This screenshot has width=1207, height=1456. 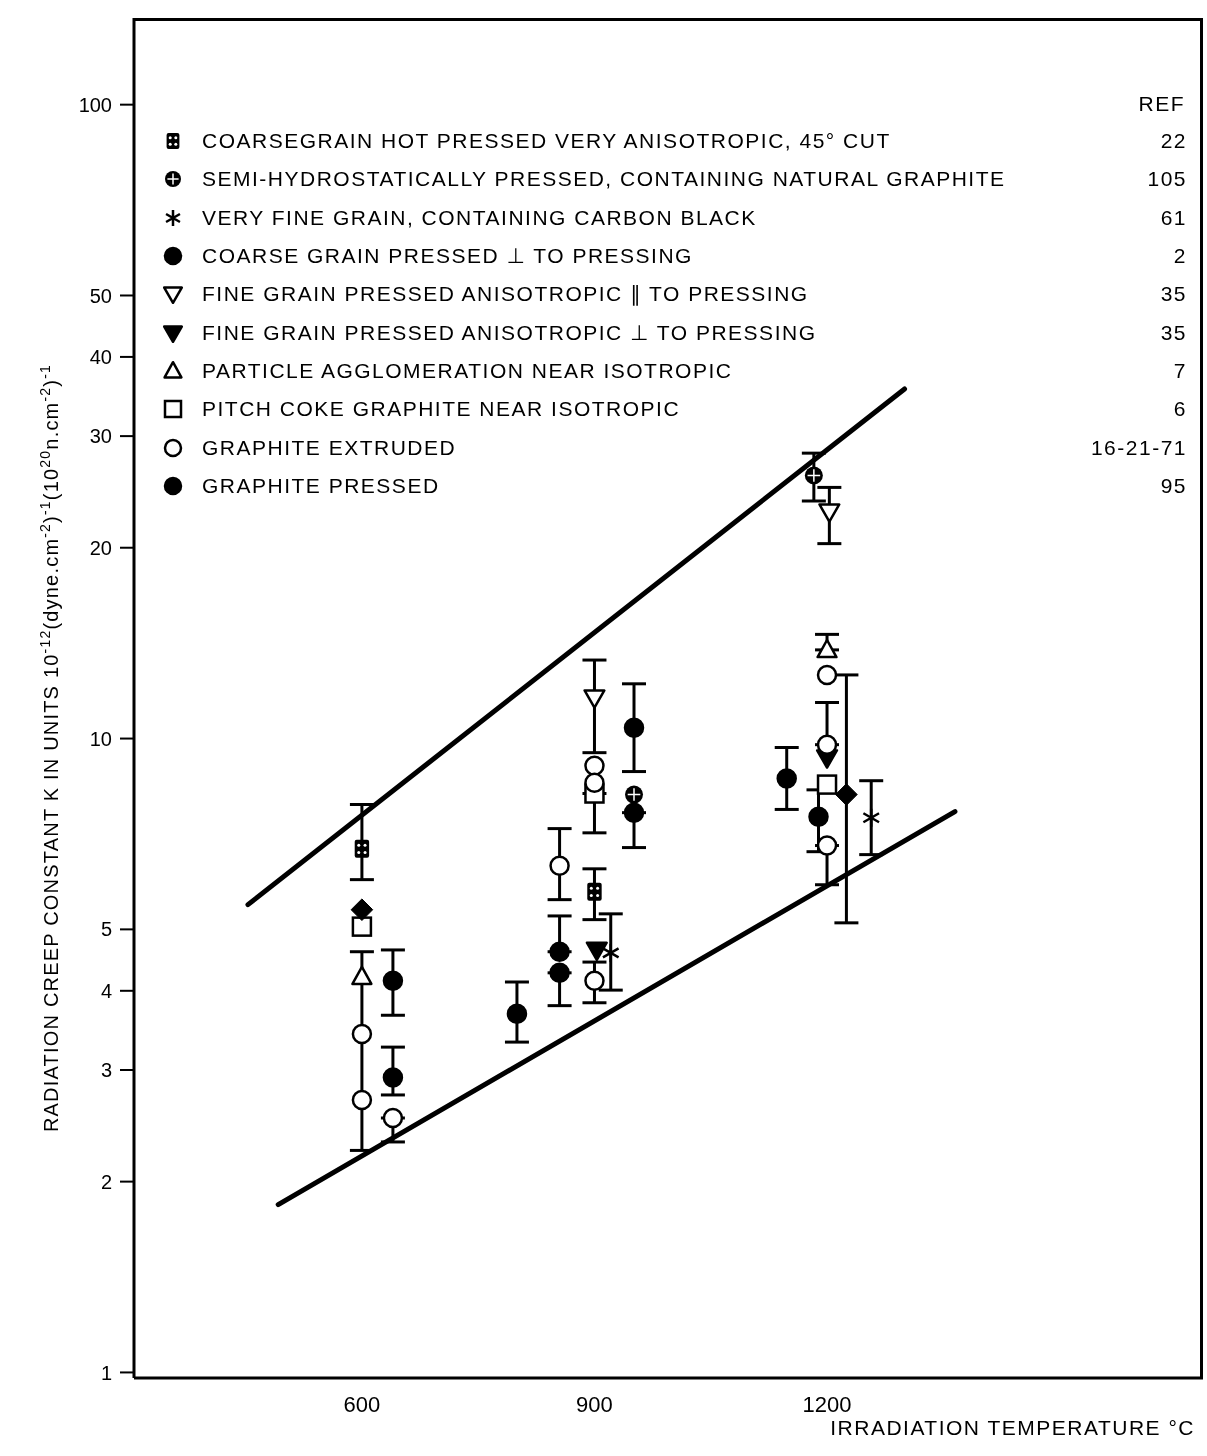 I want to click on y-tick-label: 2, so click(x=106, y=1181).